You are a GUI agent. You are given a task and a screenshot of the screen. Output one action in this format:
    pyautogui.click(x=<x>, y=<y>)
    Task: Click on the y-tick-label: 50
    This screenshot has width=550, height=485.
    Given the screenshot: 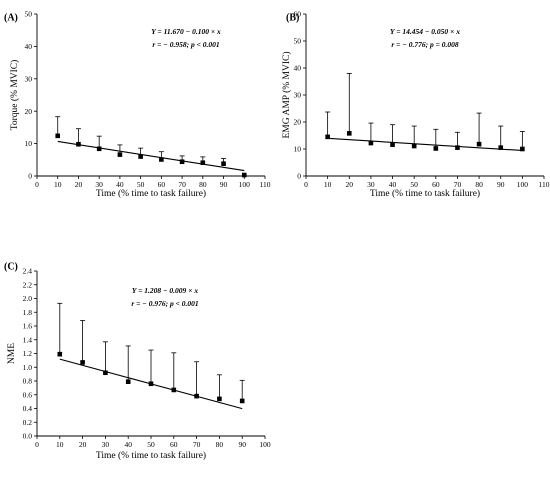 What is the action you would take?
    pyautogui.click(x=298, y=41)
    